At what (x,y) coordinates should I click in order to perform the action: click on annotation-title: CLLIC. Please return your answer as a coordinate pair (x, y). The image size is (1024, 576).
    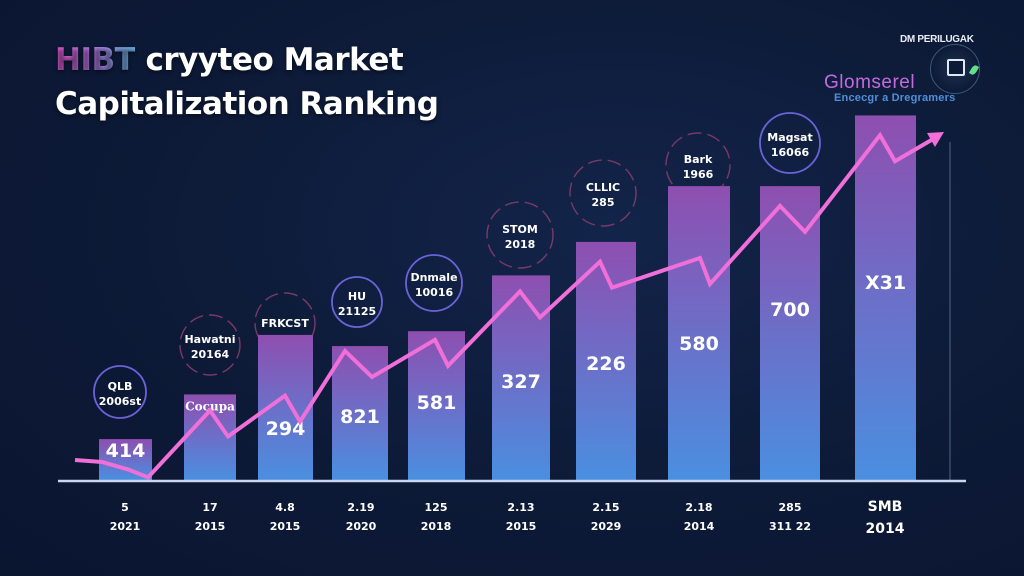
    Looking at the image, I should click on (603, 187).